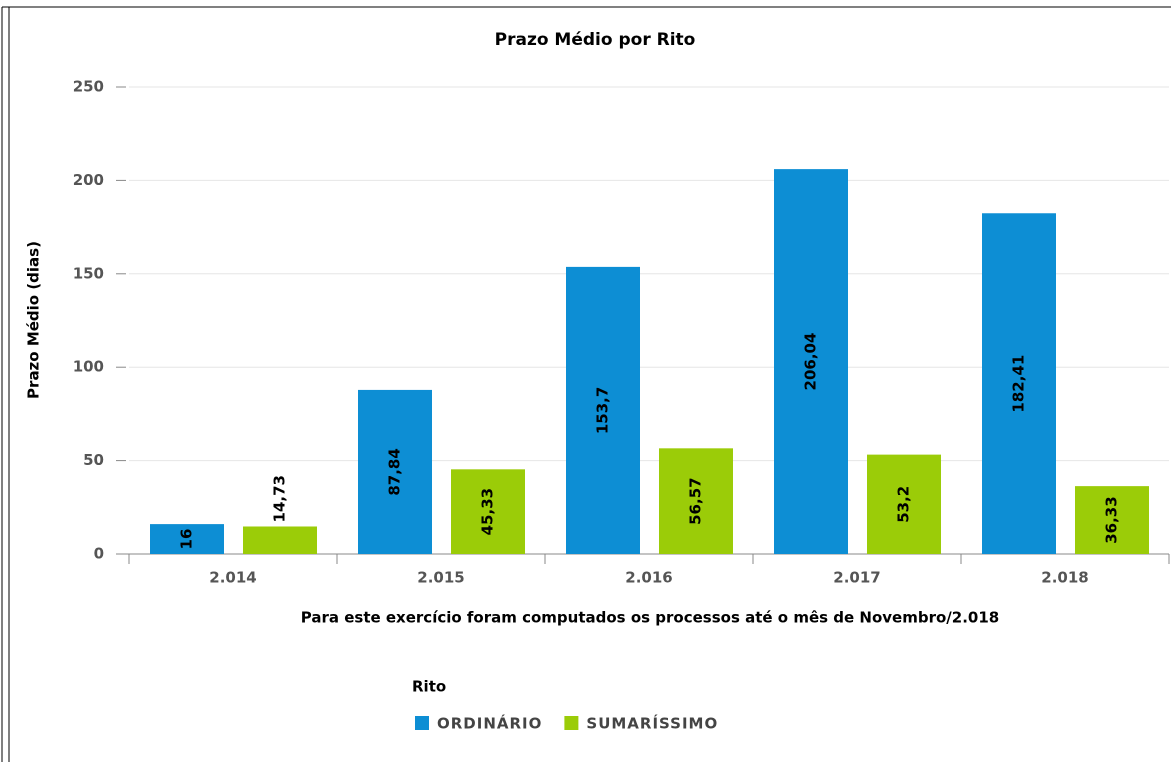  What do you see at coordinates (88, 87) in the screenshot?
I see `y-tick-label: 250` at bounding box center [88, 87].